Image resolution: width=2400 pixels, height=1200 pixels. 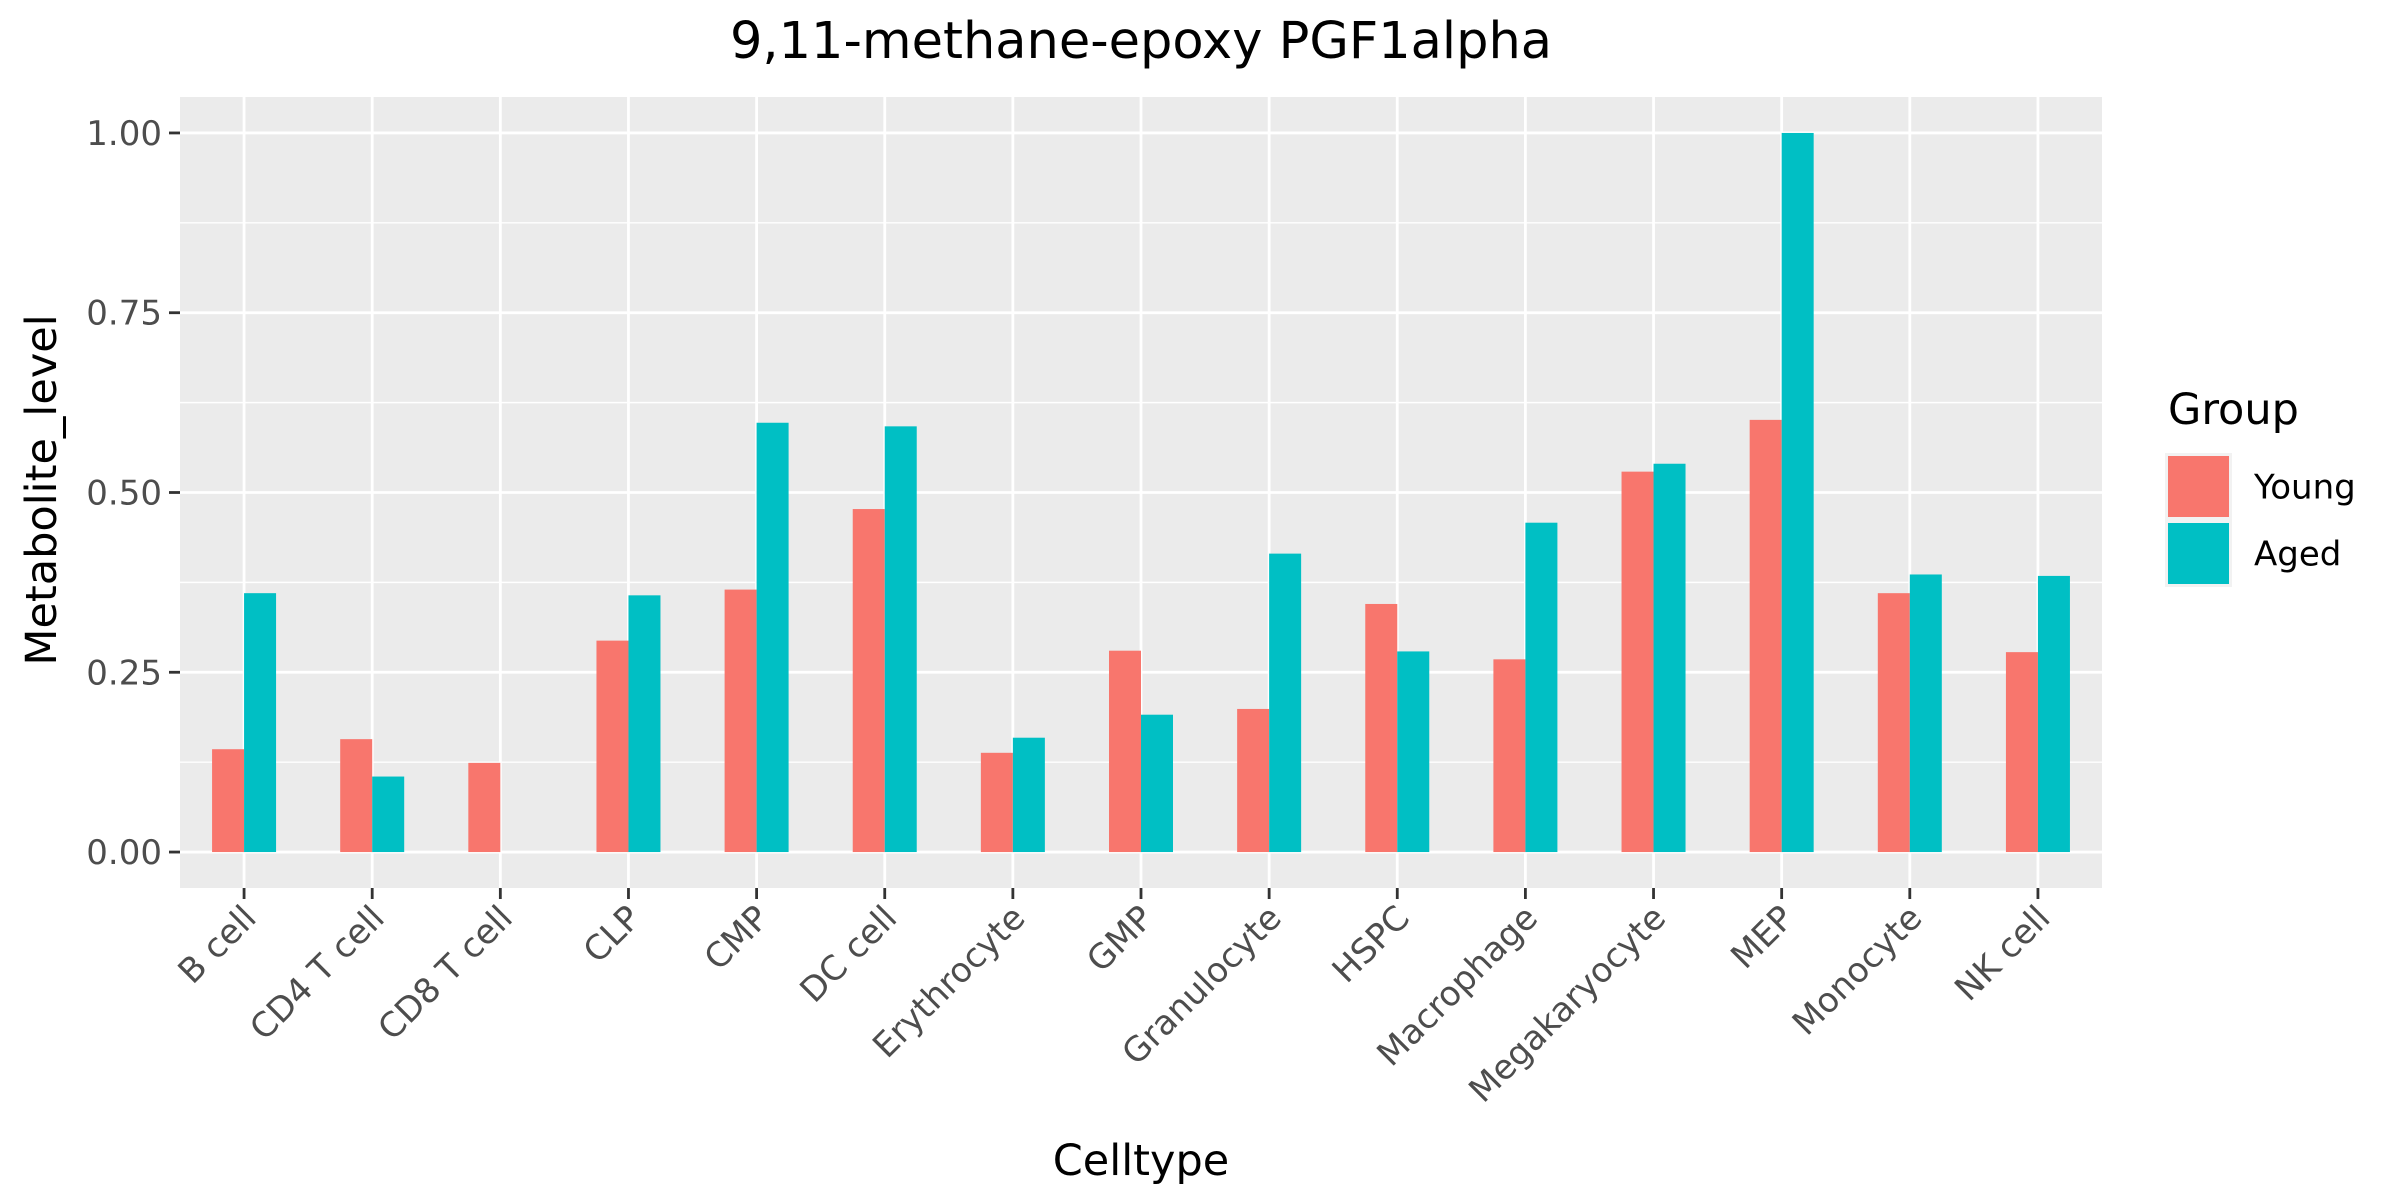 What do you see at coordinates (1141, 41) in the screenshot?
I see `chart-title: 9,11-methane-epoxy PGF1alpha` at bounding box center [1141, 41].